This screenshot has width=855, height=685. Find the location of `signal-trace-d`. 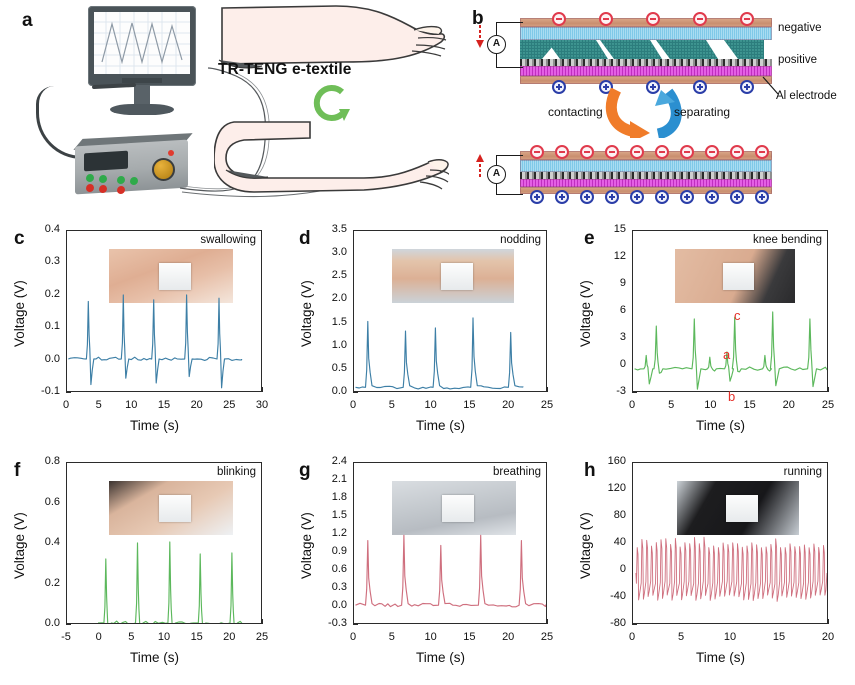

signal-trace-d is located at coordinates (439, 353).